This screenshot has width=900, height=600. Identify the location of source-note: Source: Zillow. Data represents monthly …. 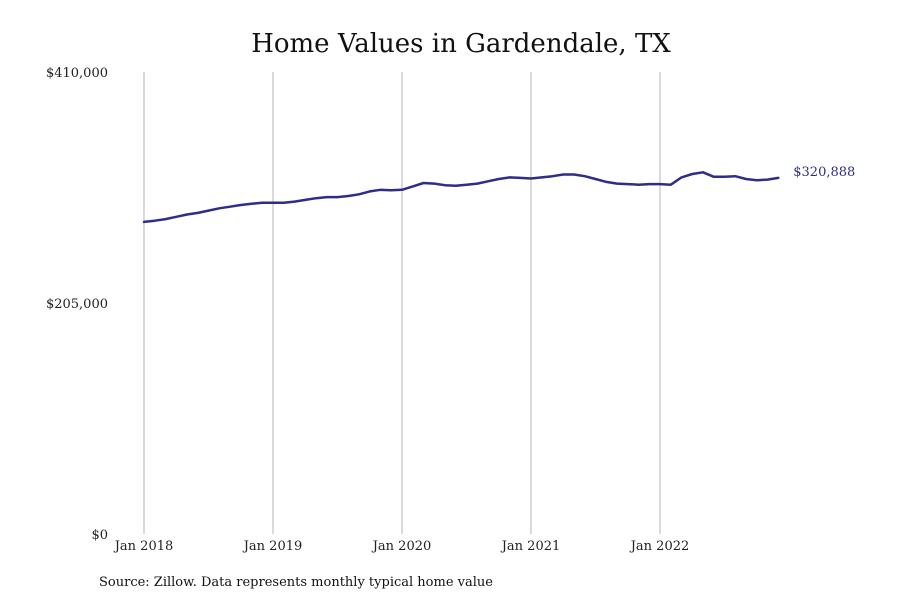
(296, 582).